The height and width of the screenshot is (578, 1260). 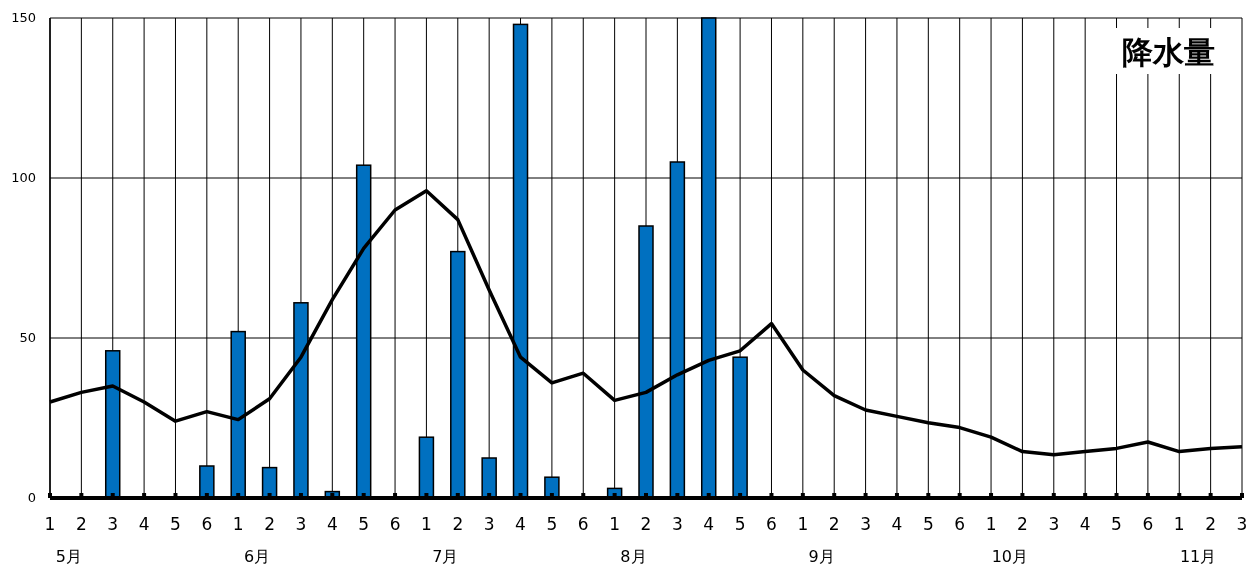 I want to click on text: 9月, so click(x=821, y=556).